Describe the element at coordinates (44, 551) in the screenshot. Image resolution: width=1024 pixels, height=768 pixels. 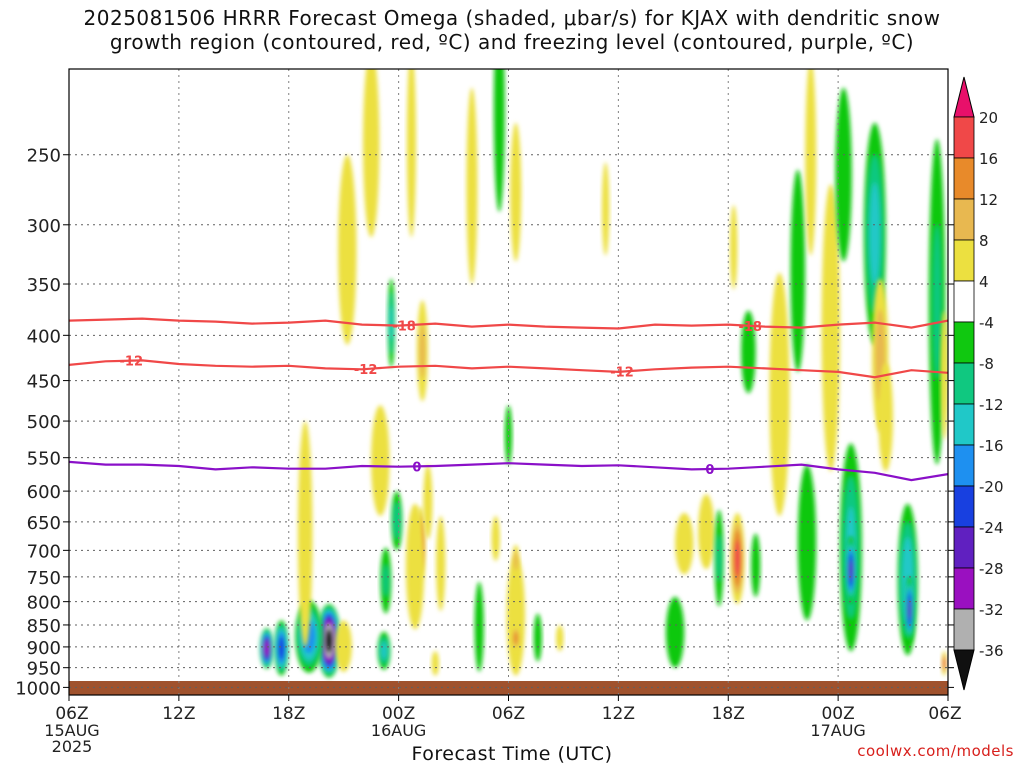
I see `y-tick-label: 700` at that location.